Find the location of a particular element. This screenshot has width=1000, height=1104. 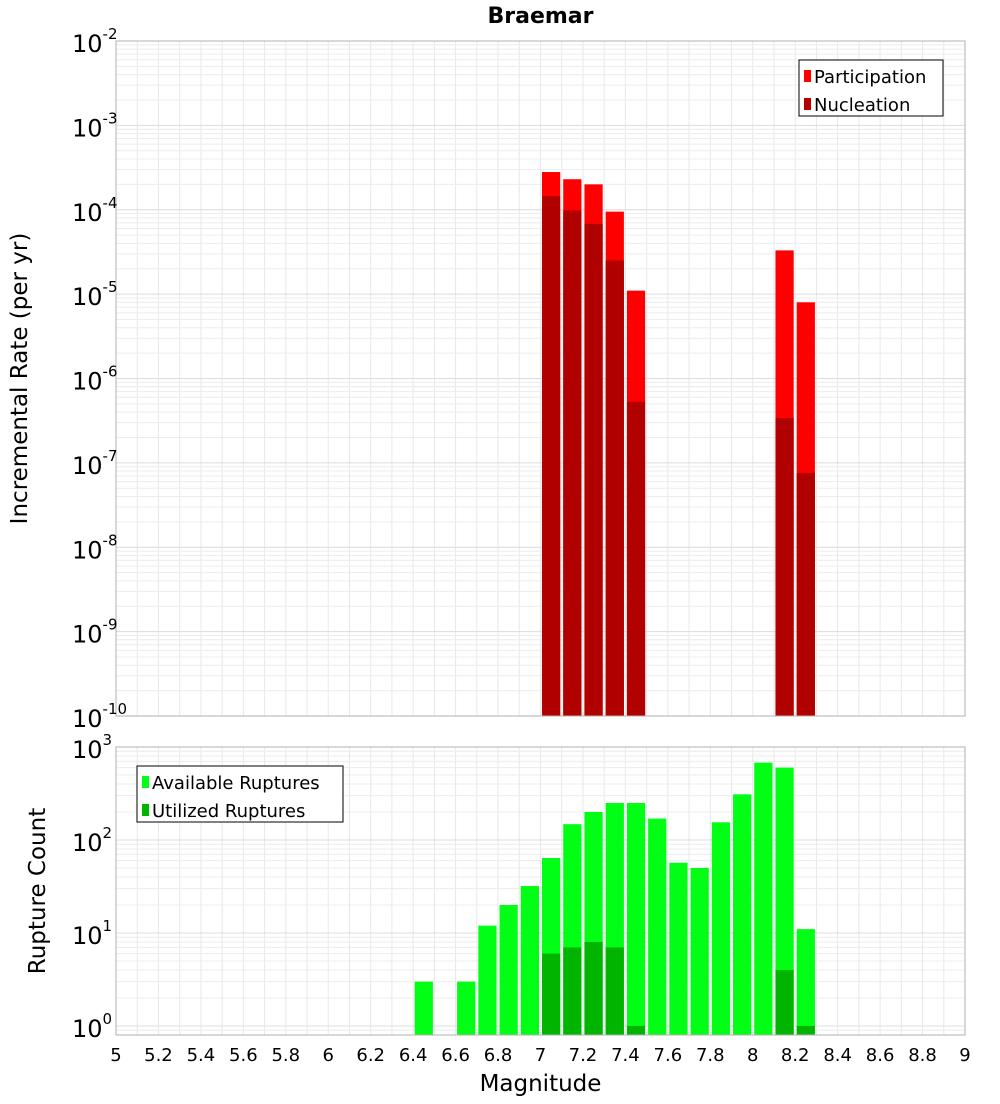

y-tick-label: 10⁻⁵ is located at coordinates (95, 294).